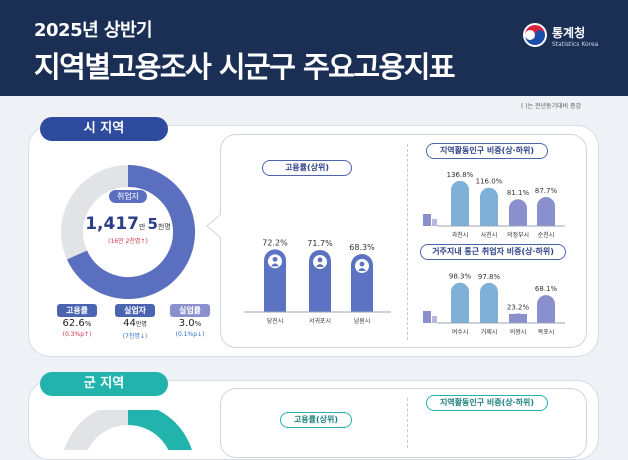 Image resolution: width=628 pixels, height=460 pixels. Describe the element at coordinates (135, 336) in the screenshot. I see `unemployed-change: (7천명↓)` at that location.